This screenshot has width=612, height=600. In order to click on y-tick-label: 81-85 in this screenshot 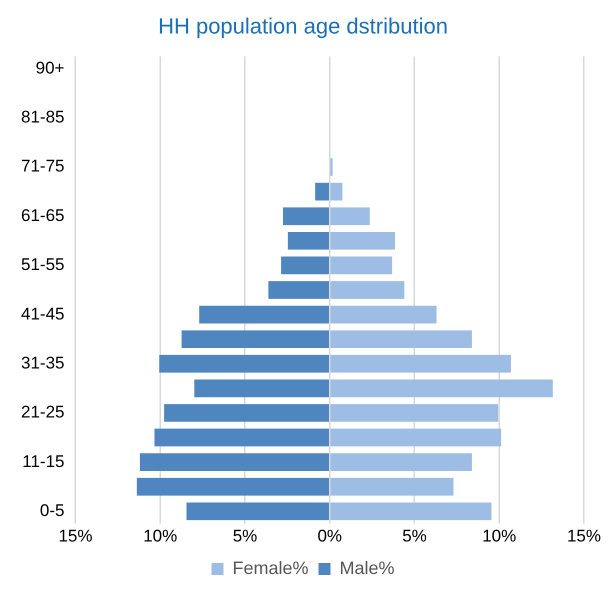, I will do `click(42, 117)`.